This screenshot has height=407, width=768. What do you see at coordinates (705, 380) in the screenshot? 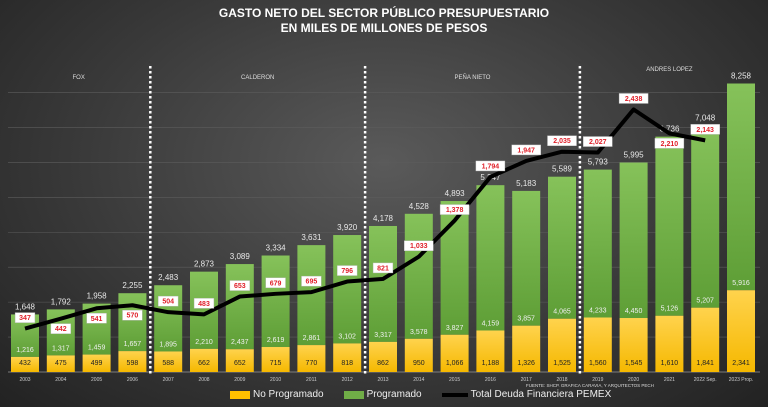
I see `x-tick-label: 2022 Sep.` at bounding box center [705, 380].